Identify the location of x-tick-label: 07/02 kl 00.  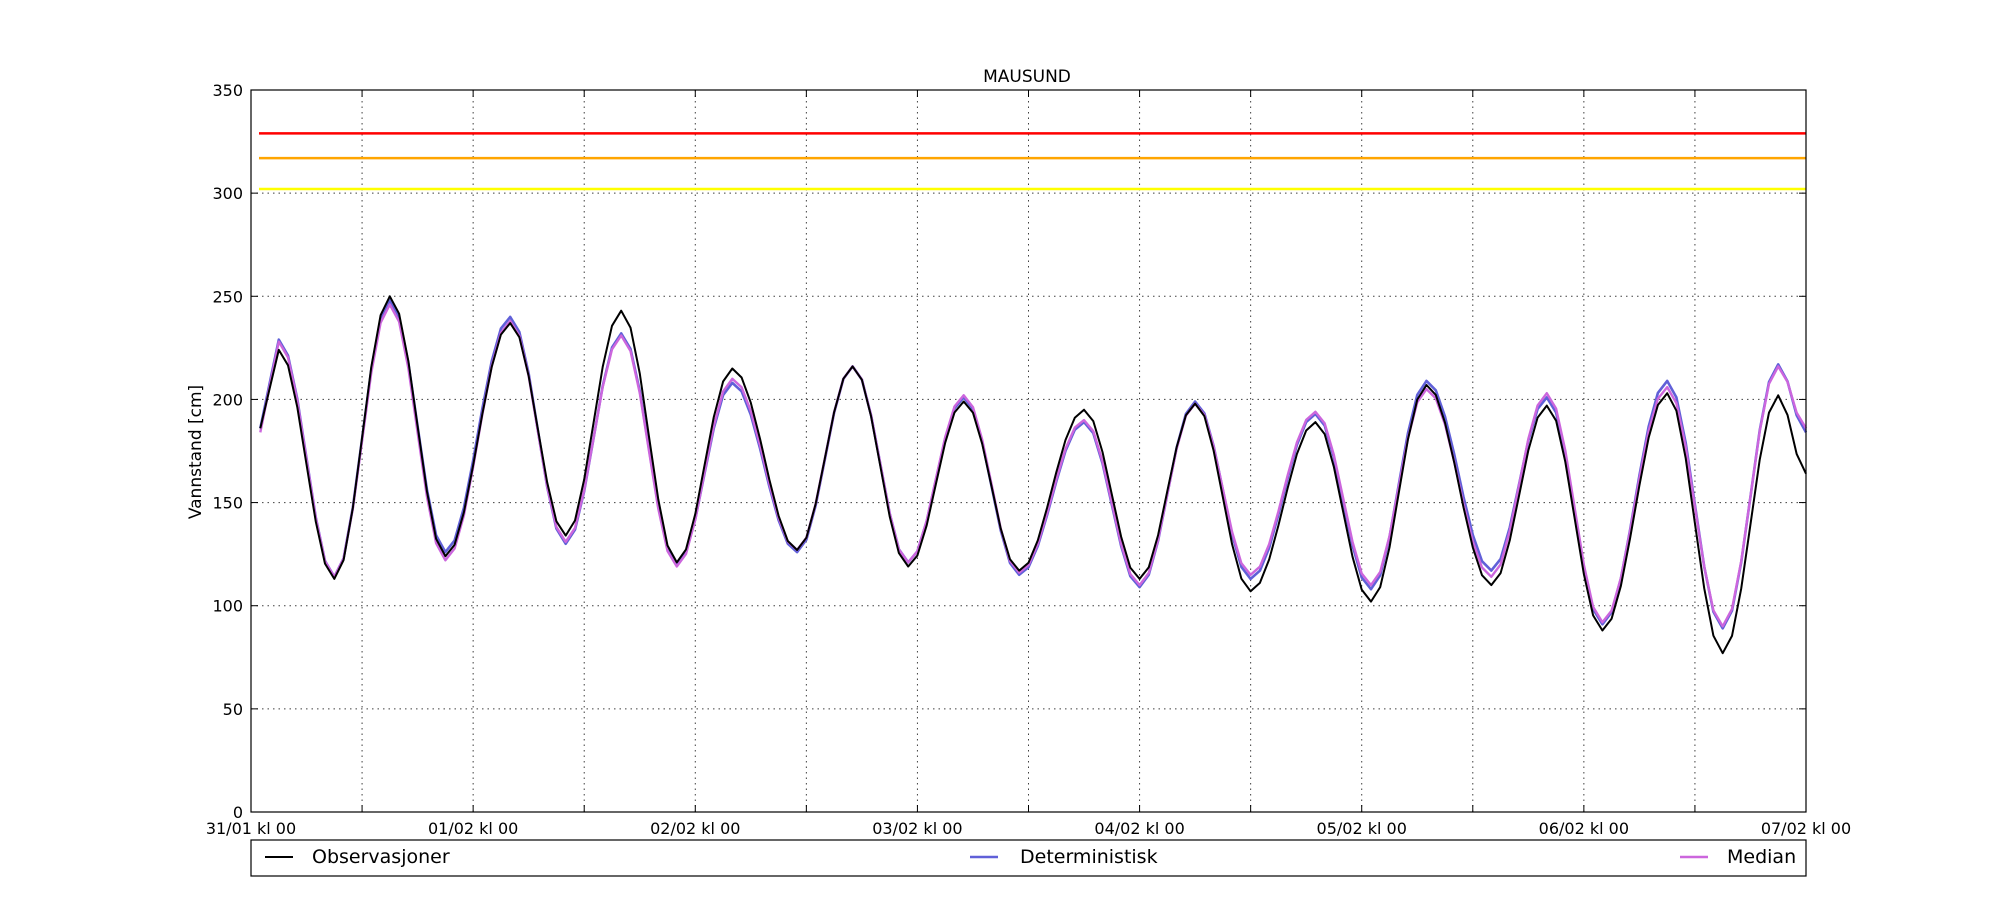
(1806, 828).